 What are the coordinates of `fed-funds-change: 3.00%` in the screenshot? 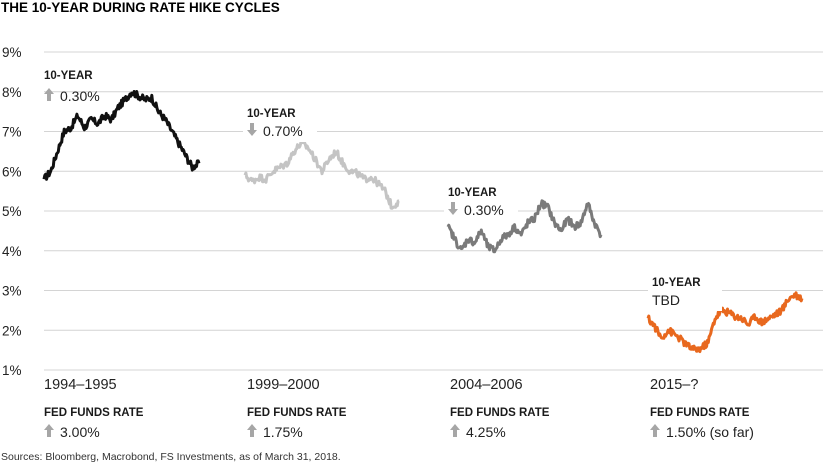 It's located at (80, 432).